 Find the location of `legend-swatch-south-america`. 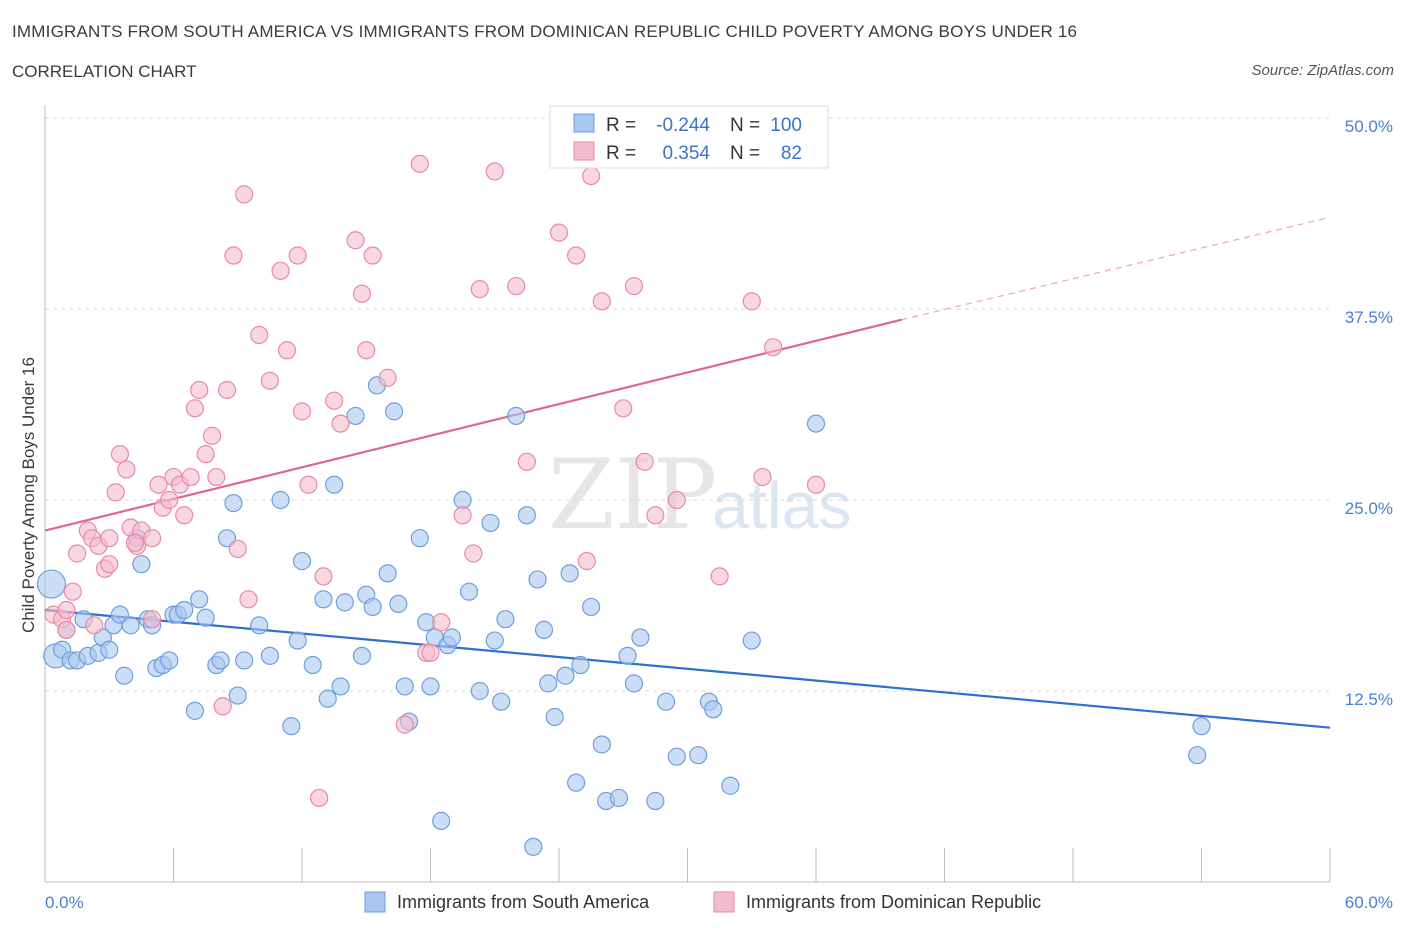

legend-swatch-south-america is located at coordinates (375, 902).